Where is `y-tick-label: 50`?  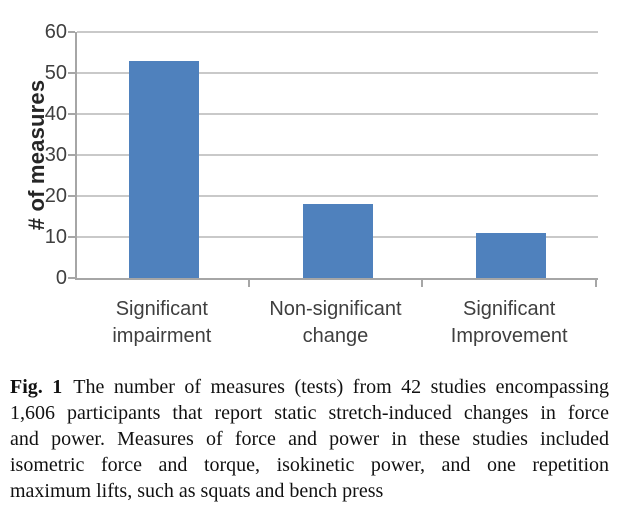
y-tick-label: 50 is located at coordinates (55, 73).